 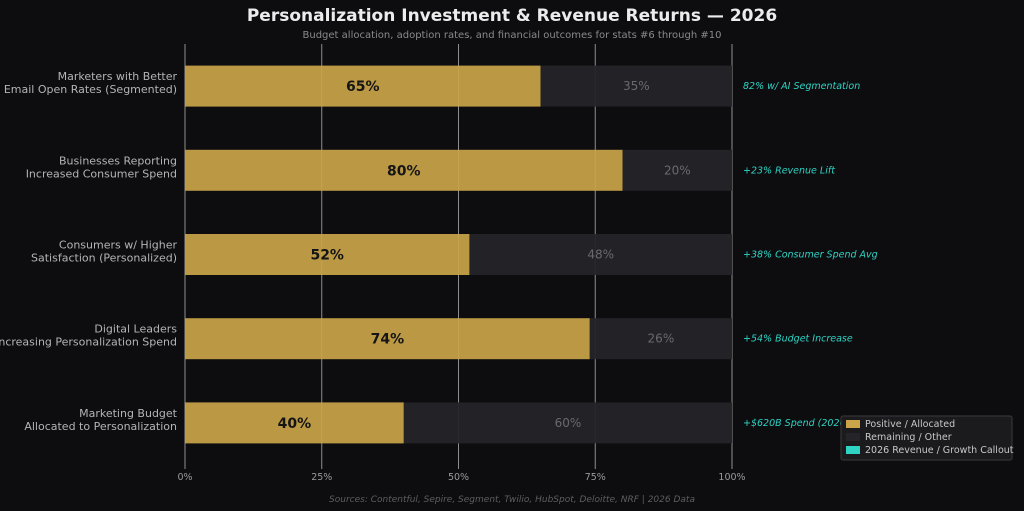 I want to click on remaining-value-label: 48%, so click(x=600, y=255).